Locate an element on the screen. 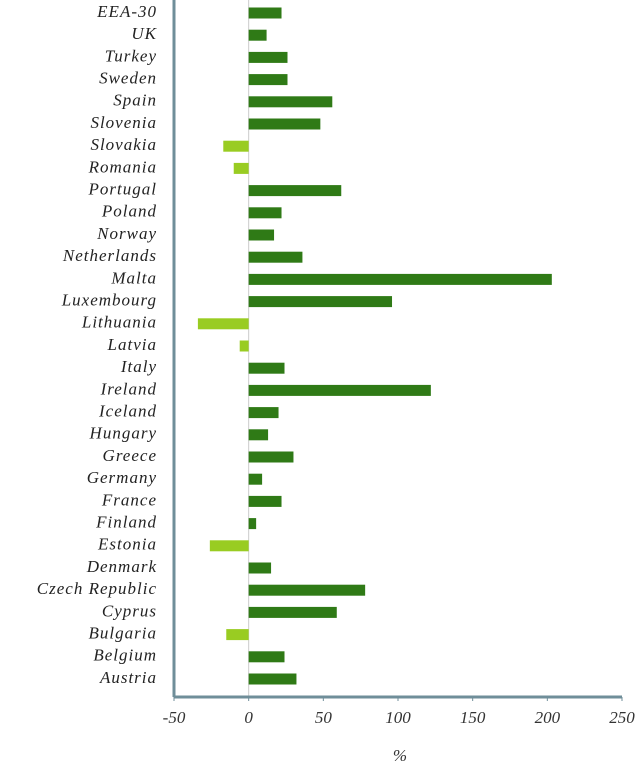 The height and width of the screenshot is (768, 640). y-tick-label: Turkey is located at coordinates (131, 55).